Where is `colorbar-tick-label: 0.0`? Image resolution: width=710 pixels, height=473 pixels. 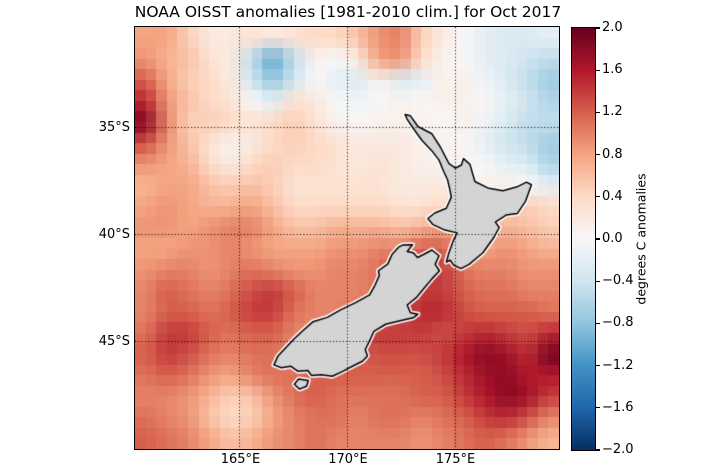
colorbar-tick-label: 0.0 is located at coordinates (612, 238).